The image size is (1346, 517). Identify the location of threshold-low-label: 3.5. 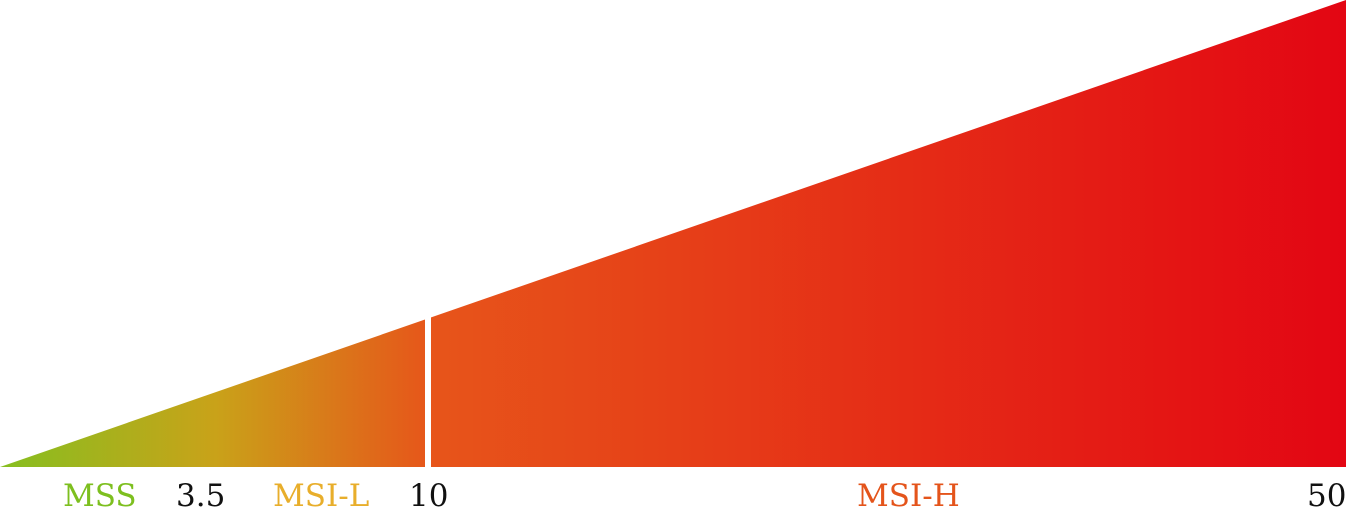
(200, 496).